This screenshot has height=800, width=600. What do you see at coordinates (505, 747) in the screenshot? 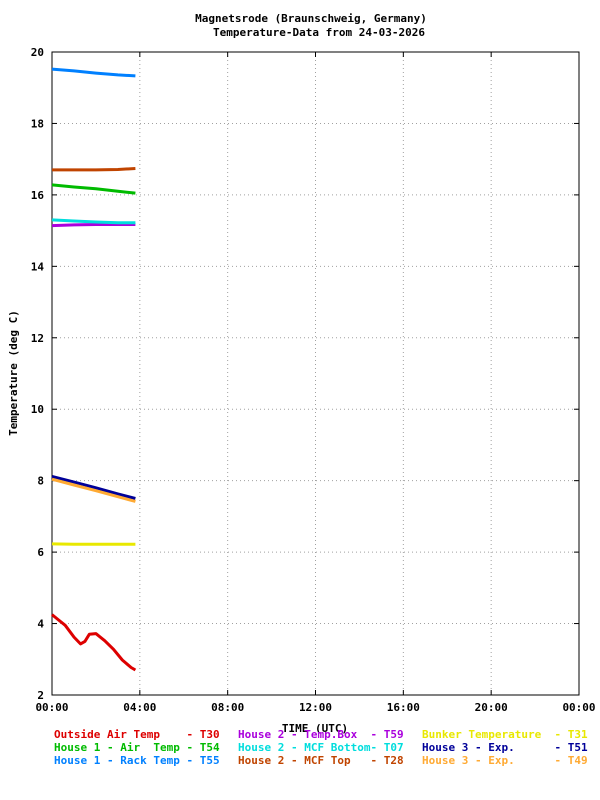
I see `legend-entry: House 3 - Exp. - T51` at bounding box center [505, 747].